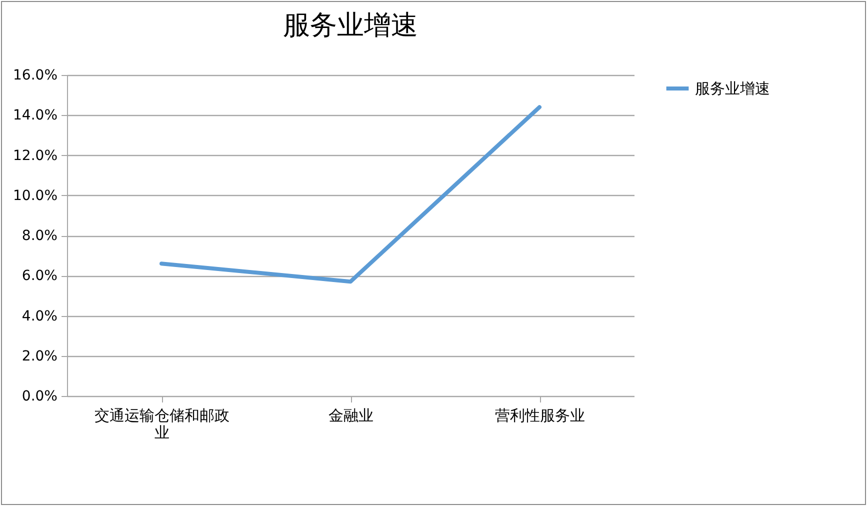  What do you see at coordinates (350, 25) in the screenshot?
I see `chart-title: 服务业增速` at bounding box center [350, 25].